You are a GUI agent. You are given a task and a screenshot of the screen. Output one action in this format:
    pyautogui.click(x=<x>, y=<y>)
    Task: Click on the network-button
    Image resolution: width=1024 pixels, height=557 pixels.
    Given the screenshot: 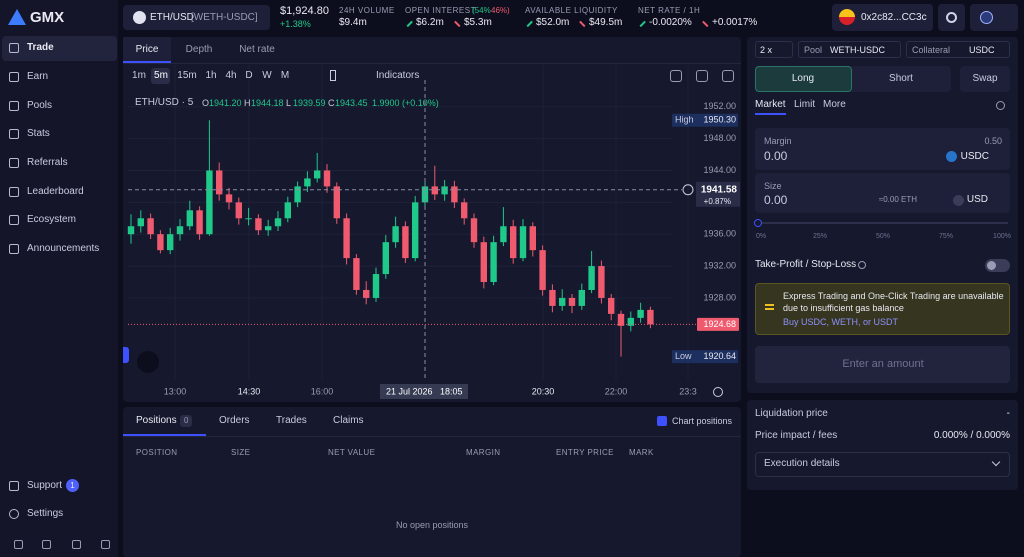 What is the action you would take?
    pyautogui.click(x=994, y=17)
    